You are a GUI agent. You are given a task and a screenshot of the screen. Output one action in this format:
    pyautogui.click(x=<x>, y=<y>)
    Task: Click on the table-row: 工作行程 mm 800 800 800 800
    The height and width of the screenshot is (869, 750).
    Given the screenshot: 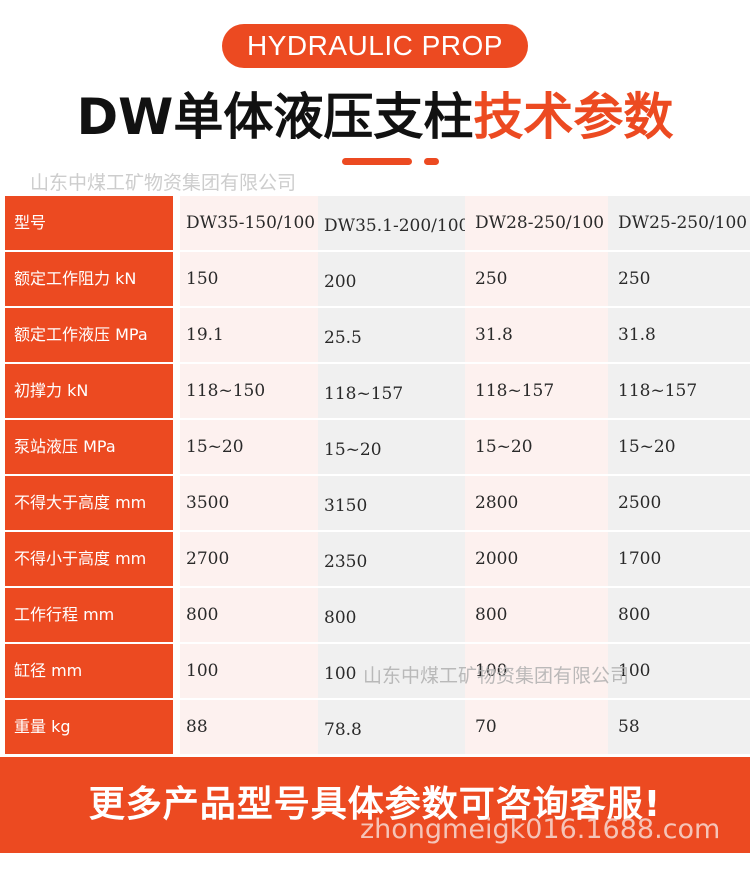 What is the action you would take?
    pyautogui.click(x=377, y=616)
    